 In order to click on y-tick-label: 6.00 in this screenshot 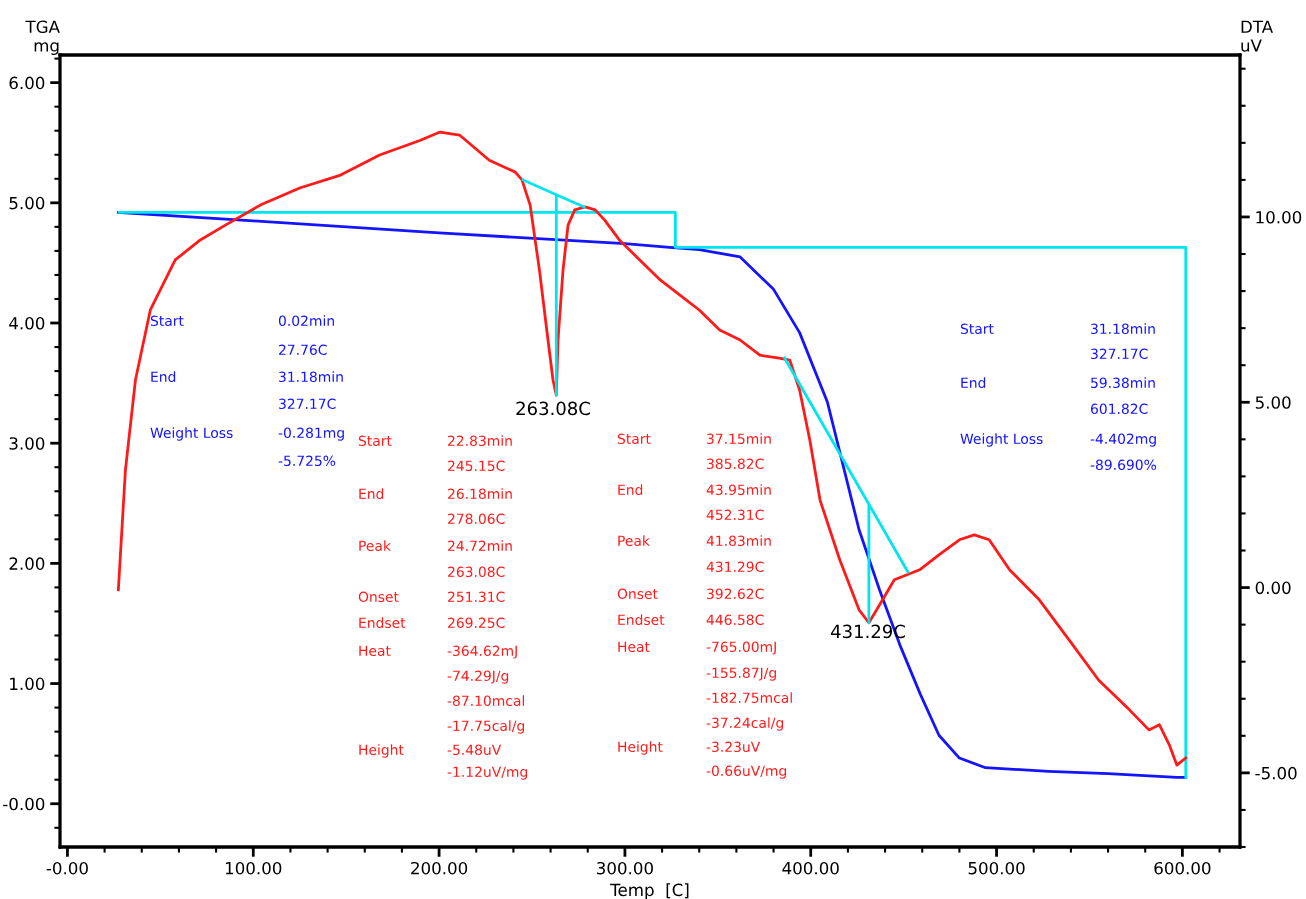, I will do `click(27, 83)`.